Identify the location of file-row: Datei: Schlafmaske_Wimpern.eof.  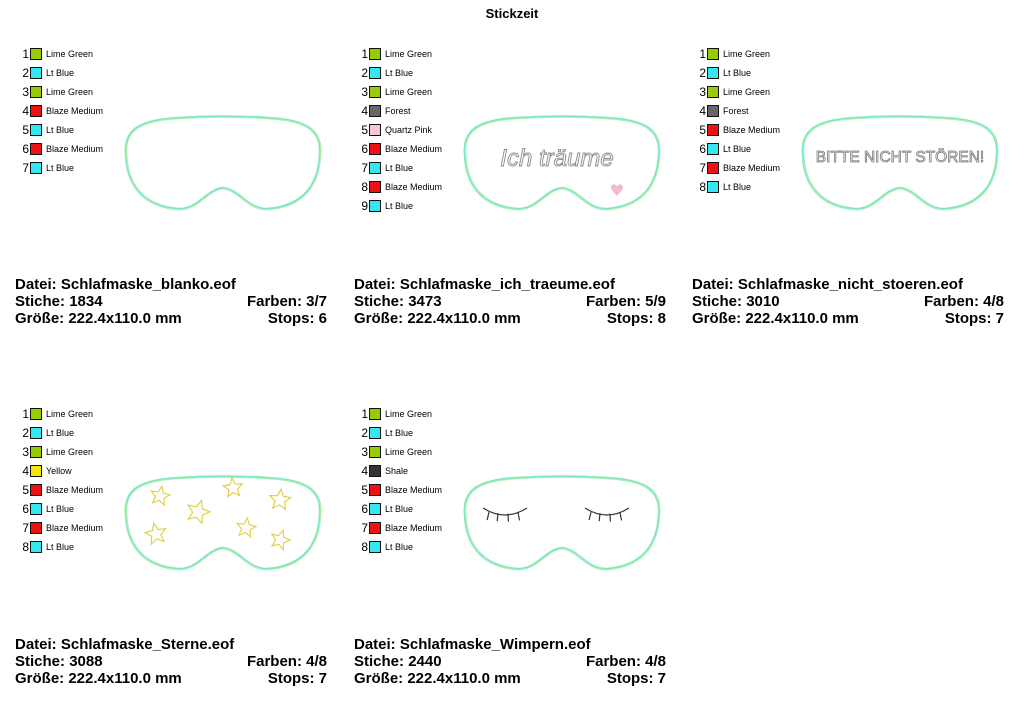
(510, 644).